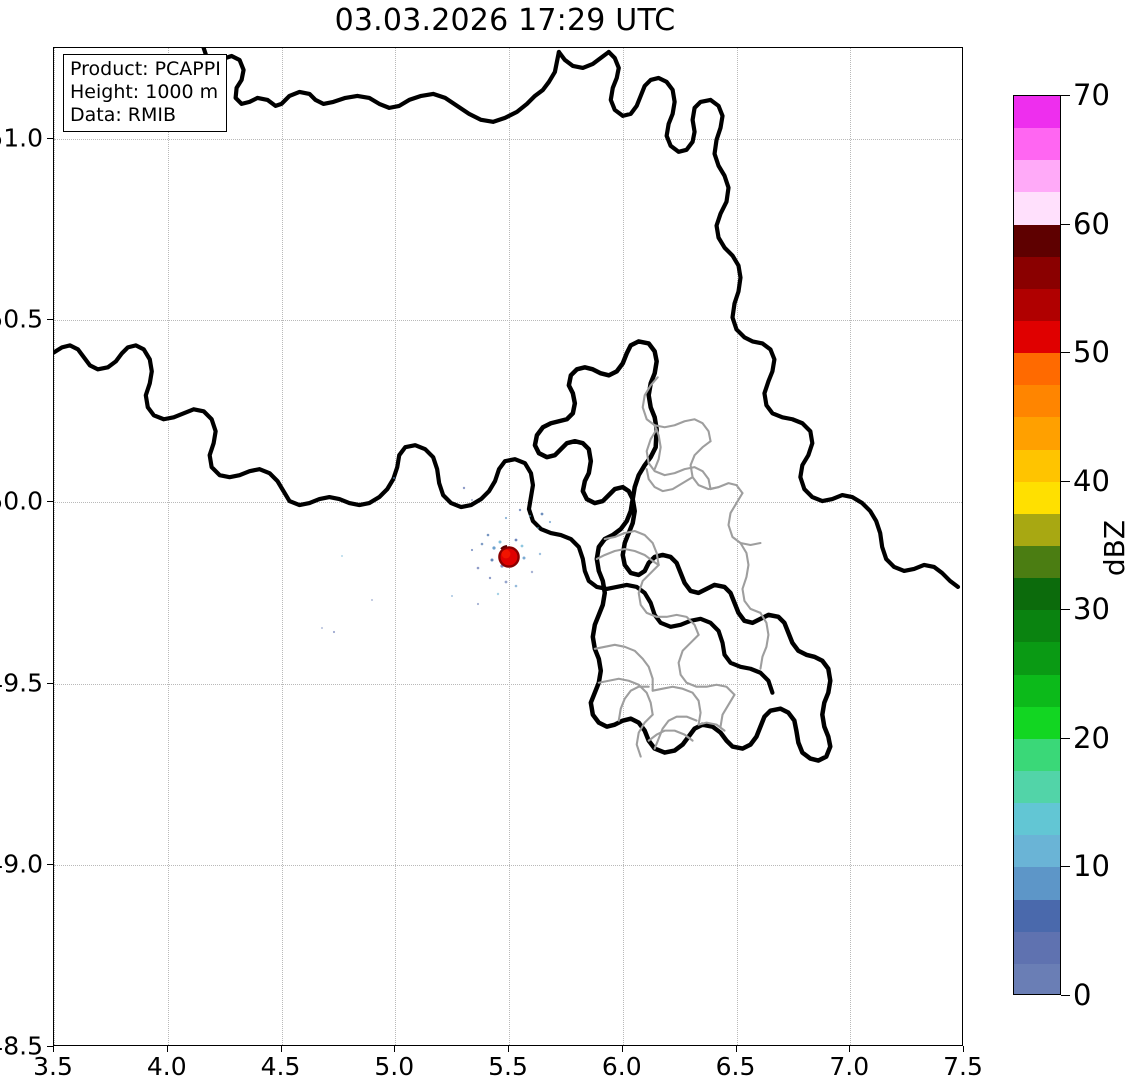 The height and width of the screenshot is (1084, 1145). I want to click on luxembourg-canton-boundaries, so click(681, 567).